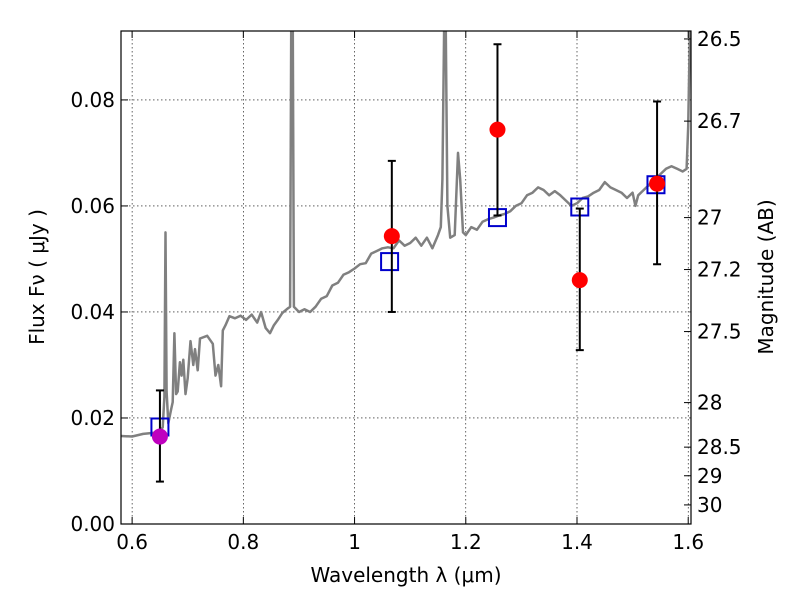  Describe the element at coordinates (92, 100) in the screenshot. I see `y-tick-label: 0.08` at that location.